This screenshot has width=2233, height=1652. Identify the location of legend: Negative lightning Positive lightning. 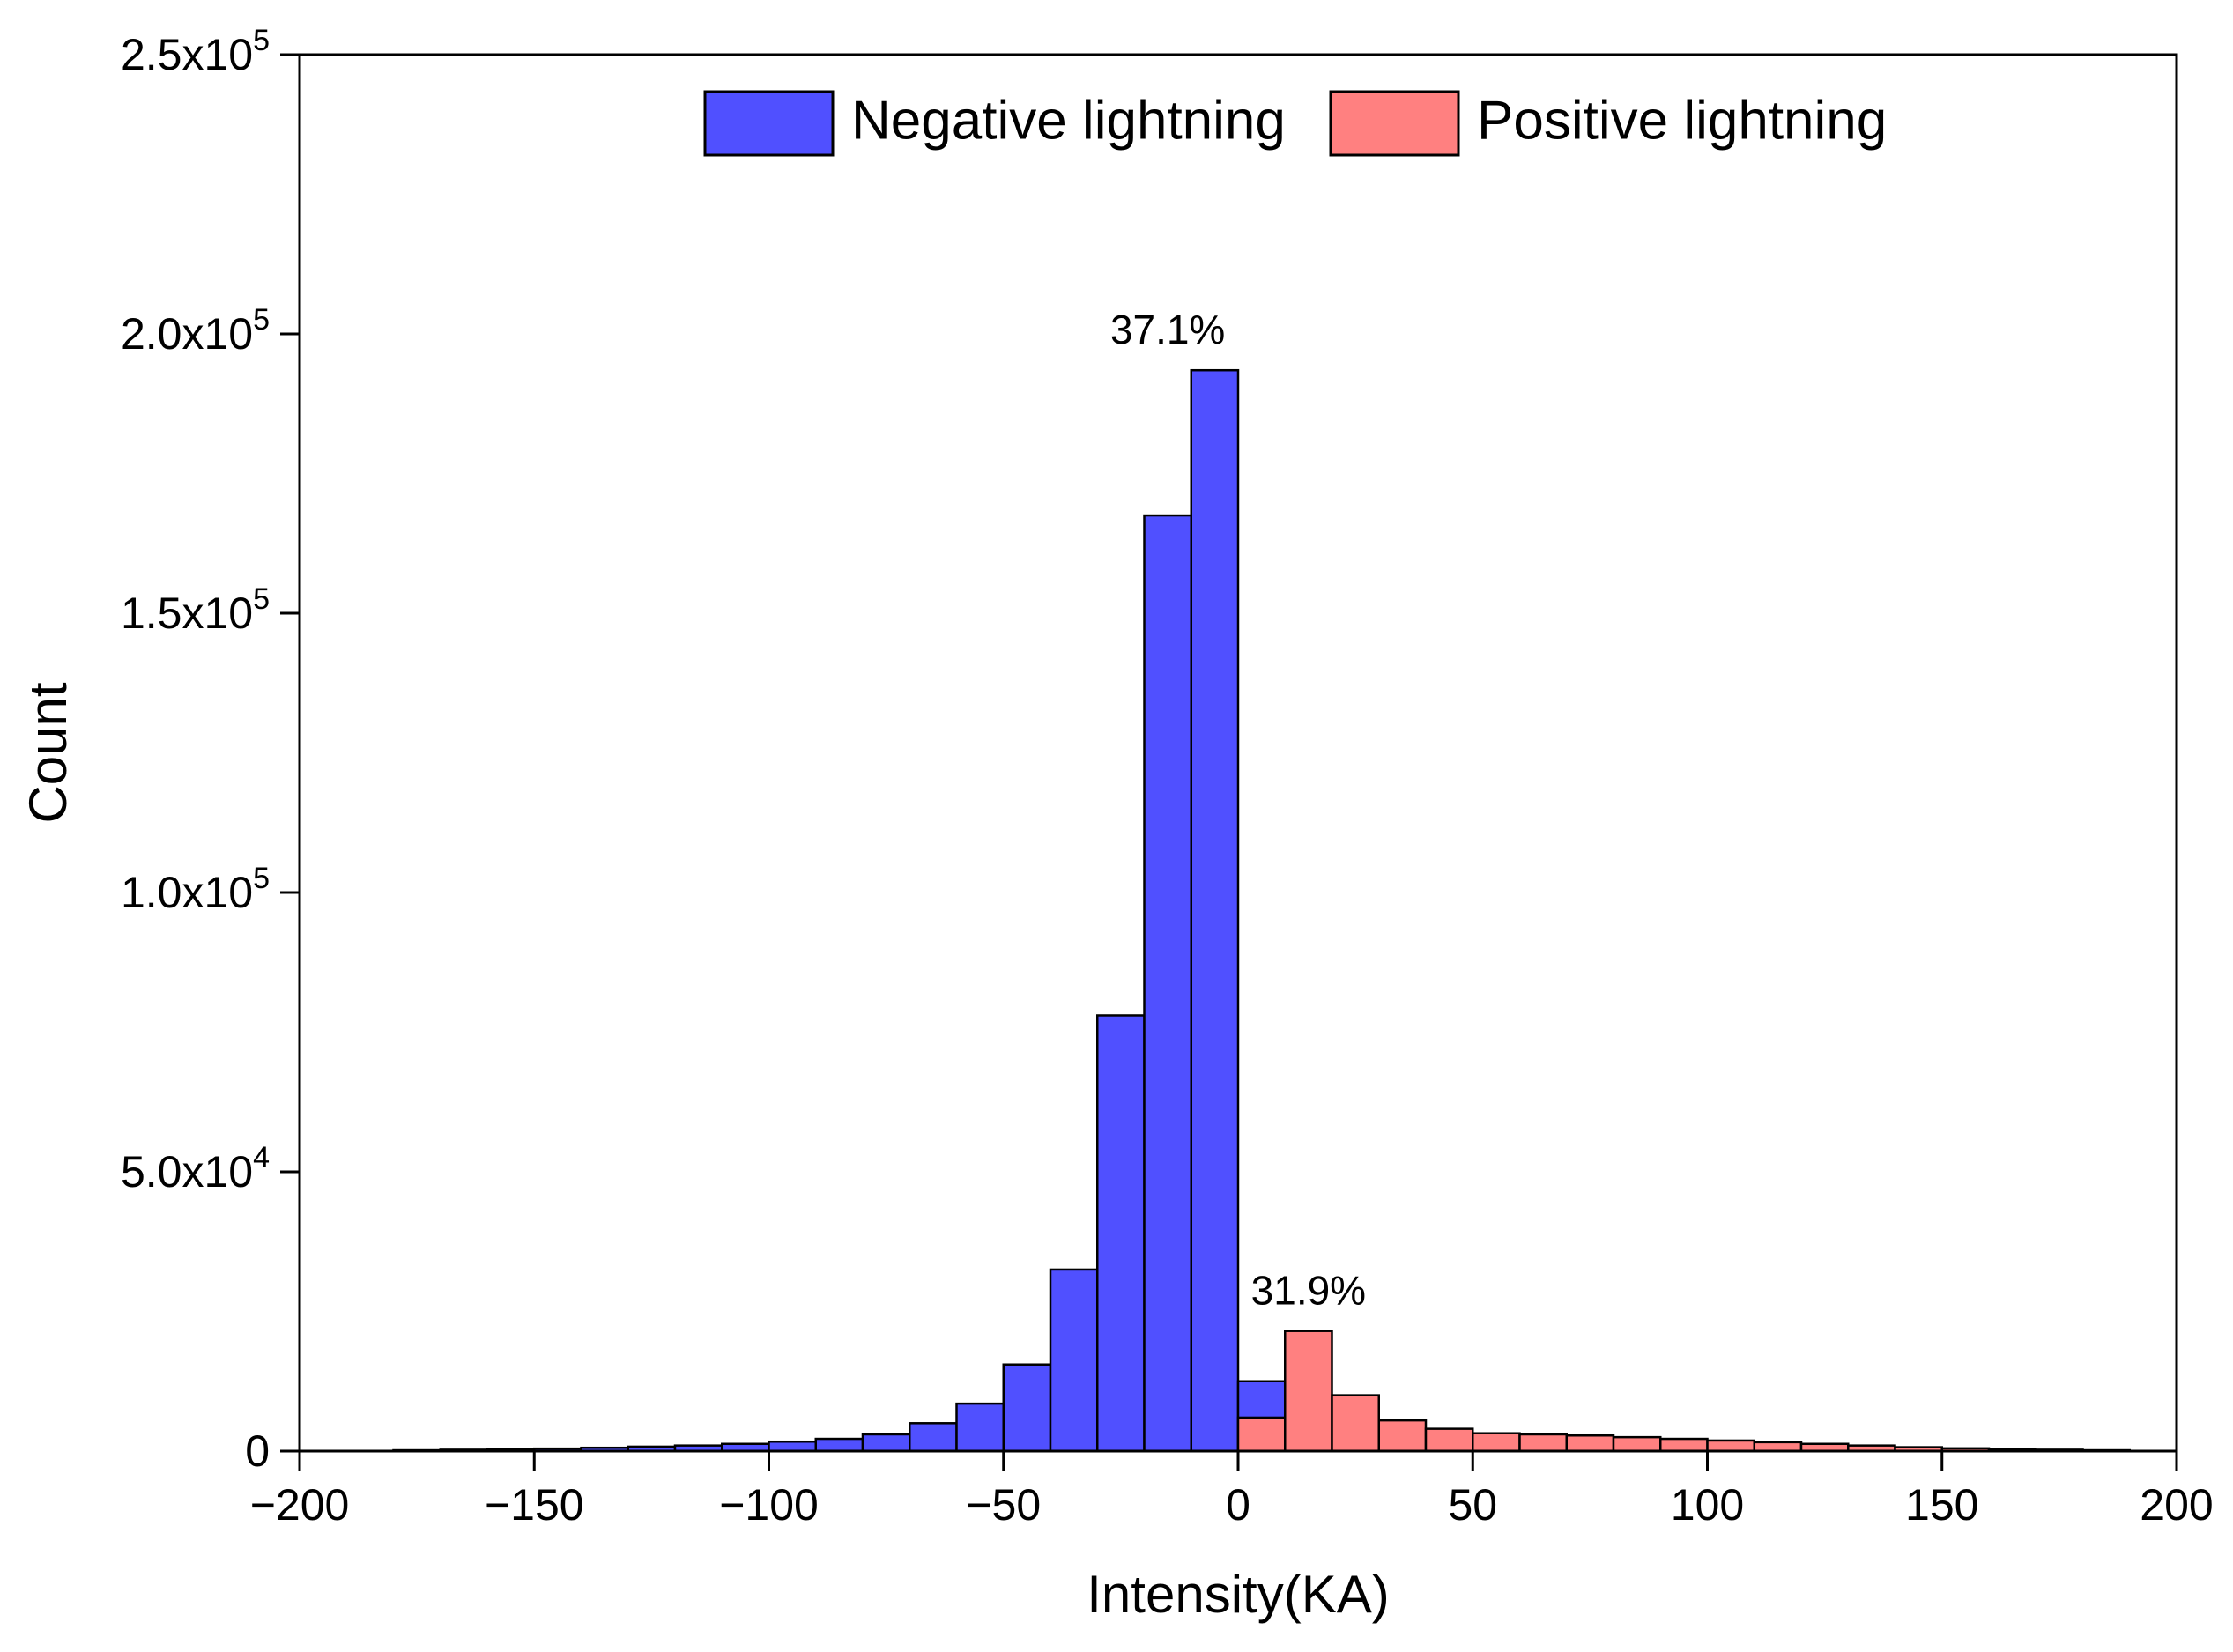
(1295, 123).